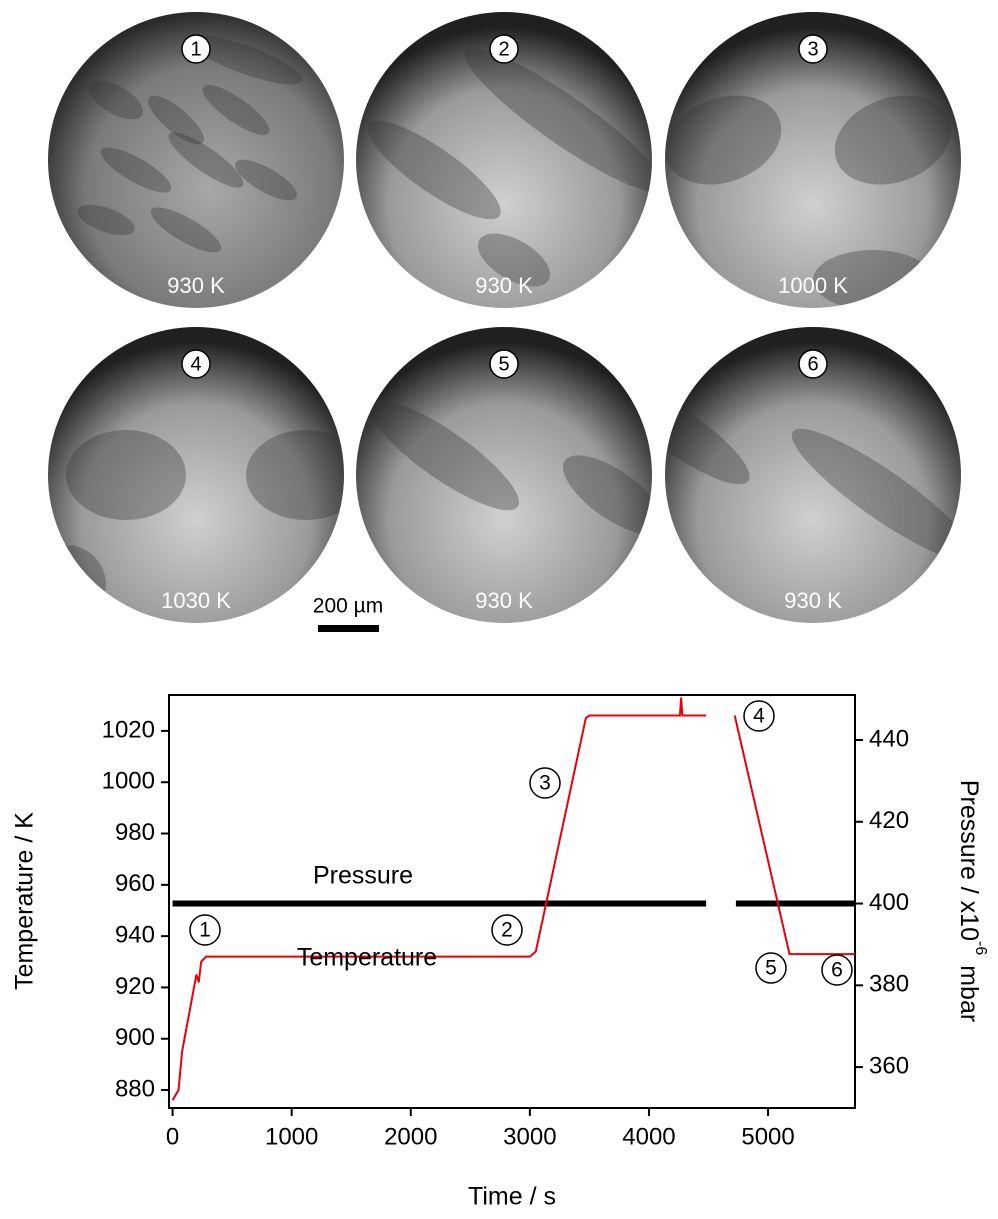 This screenshot has height=1219, width=998. What do you see at coordinates (512, 1197) in the screenshot?
I see `x-axis-title: Time / s` at bounding box center [512, 1197].